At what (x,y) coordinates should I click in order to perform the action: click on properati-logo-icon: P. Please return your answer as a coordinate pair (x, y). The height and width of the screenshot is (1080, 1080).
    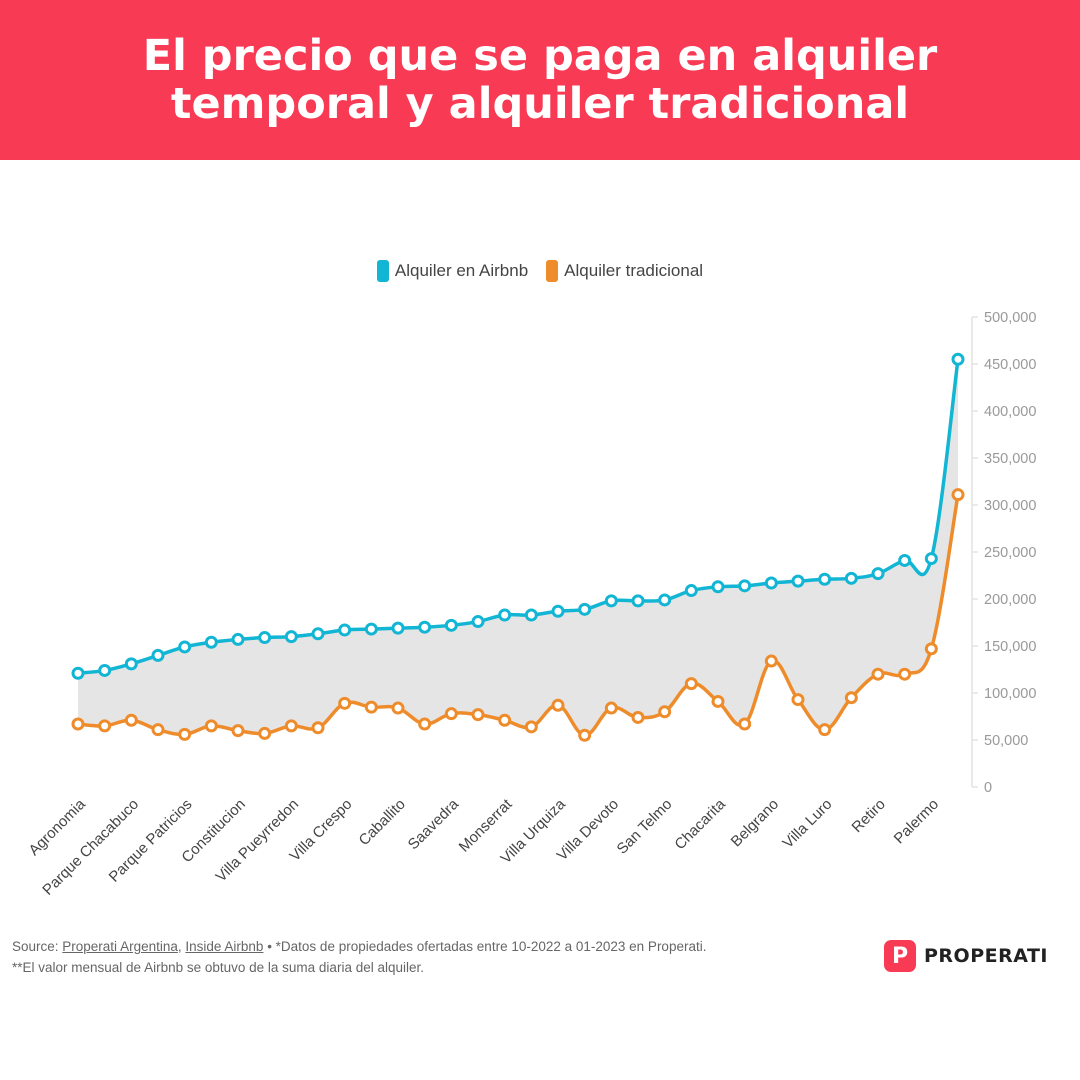
    Looking at the image, I should click on (900, 956).